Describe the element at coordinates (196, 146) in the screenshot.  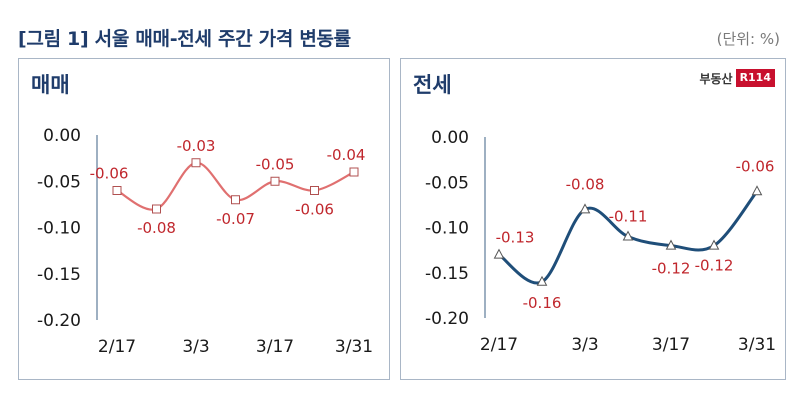
I see `data-label: -0.03` at that location.